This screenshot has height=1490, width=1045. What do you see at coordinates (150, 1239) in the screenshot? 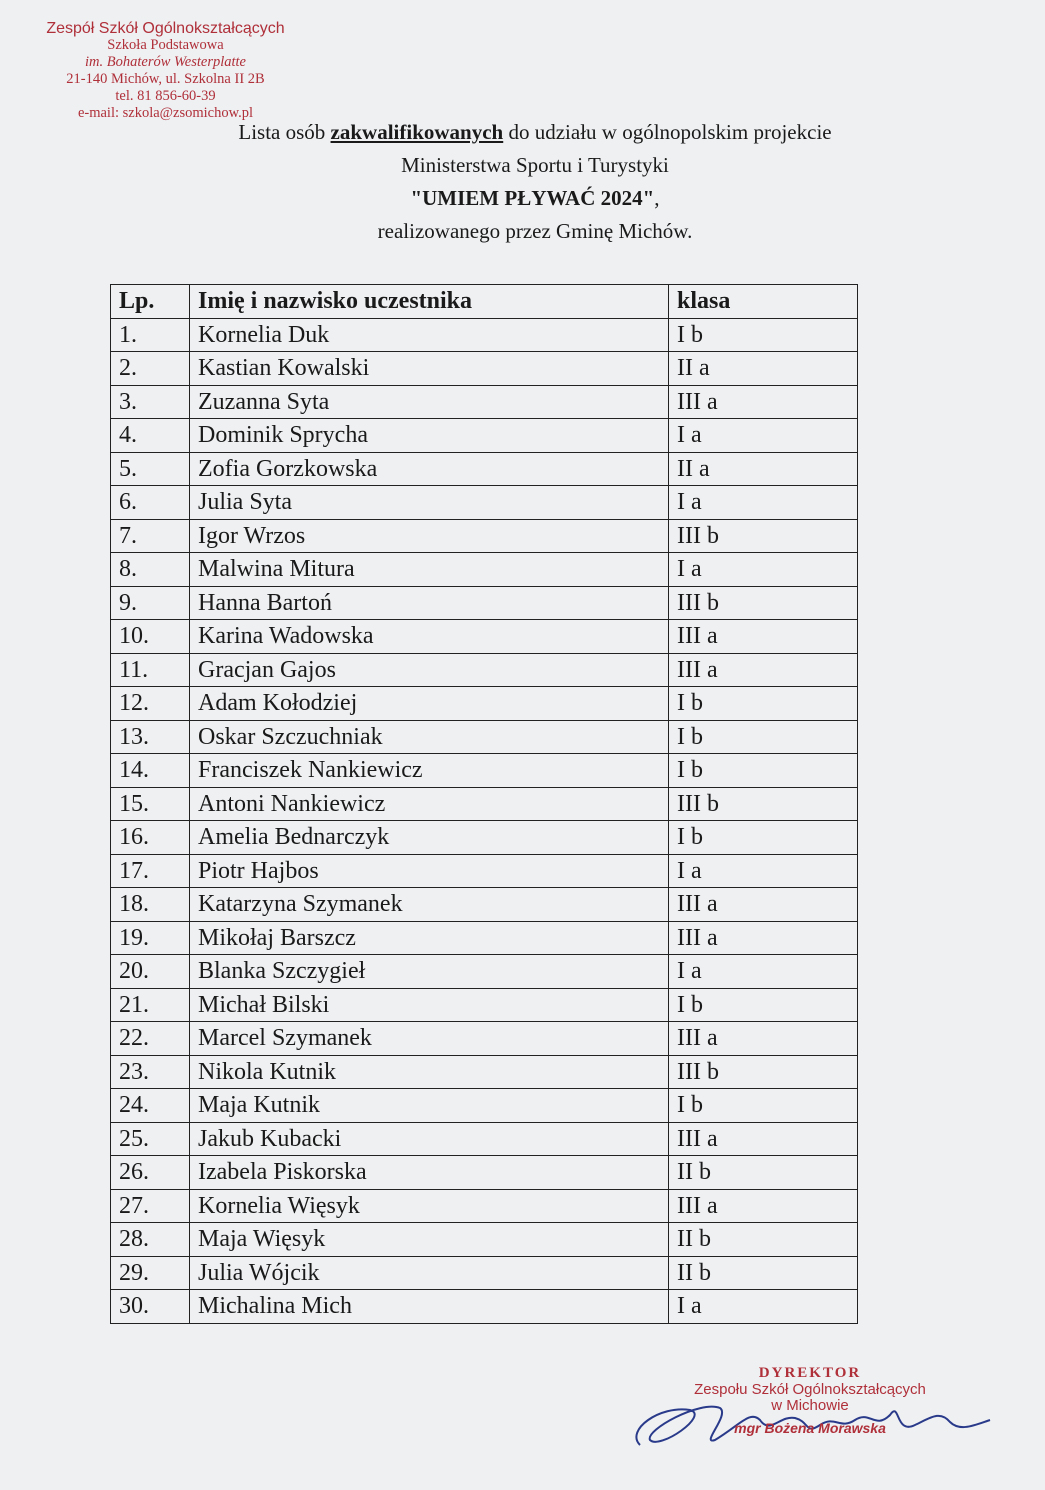
I see `cell-lp: 28.` at bounding box center [150, 1239].